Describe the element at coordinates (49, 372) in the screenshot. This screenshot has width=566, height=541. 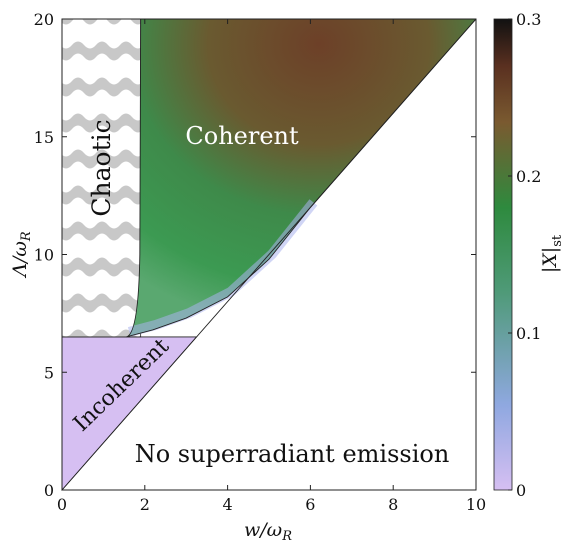
I see `y-tick-label: 5` at that location.